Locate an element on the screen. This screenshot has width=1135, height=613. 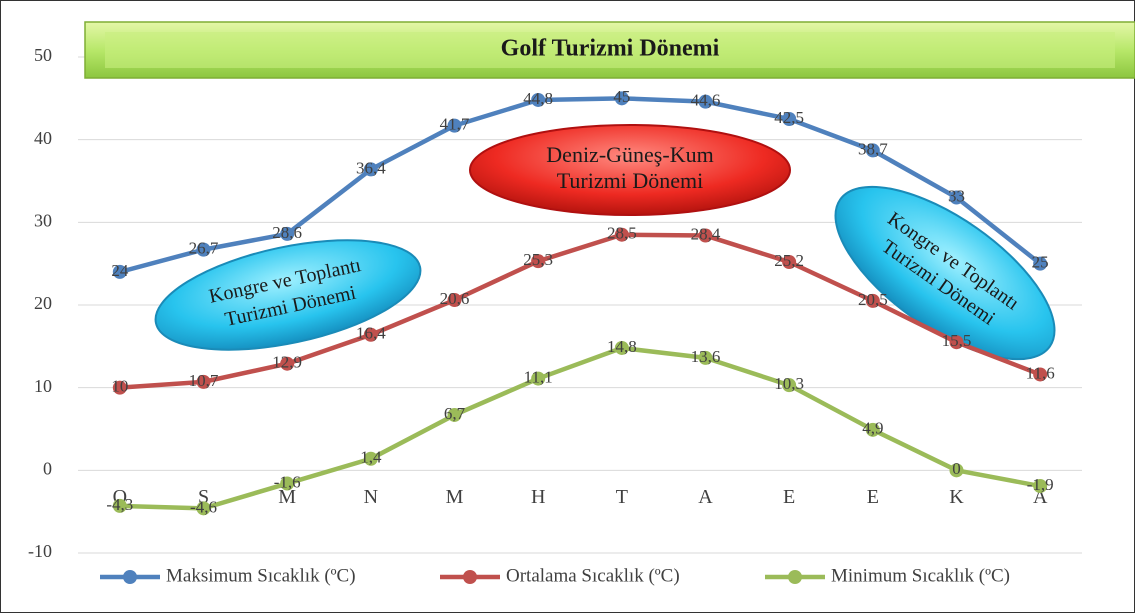
data-label: 25,2 is located at coordinates (789, 260).